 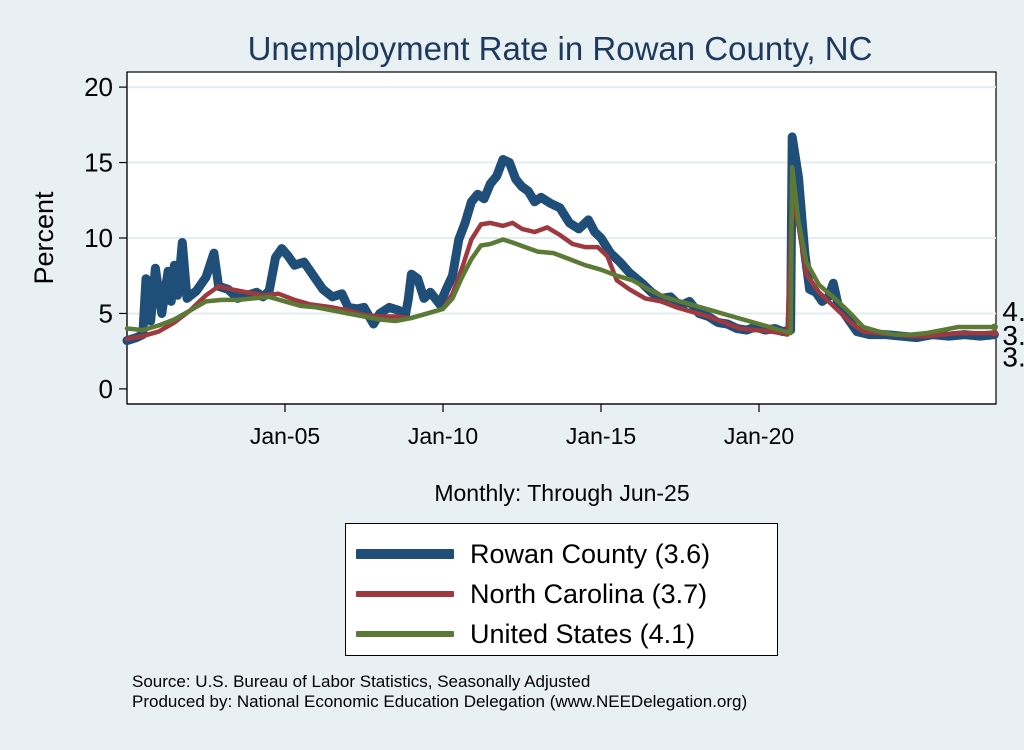 What do you see at coordinates (994, 327) in the screenshot?
I see `series-end-marker-united-states` at bounding box center [994, 327].